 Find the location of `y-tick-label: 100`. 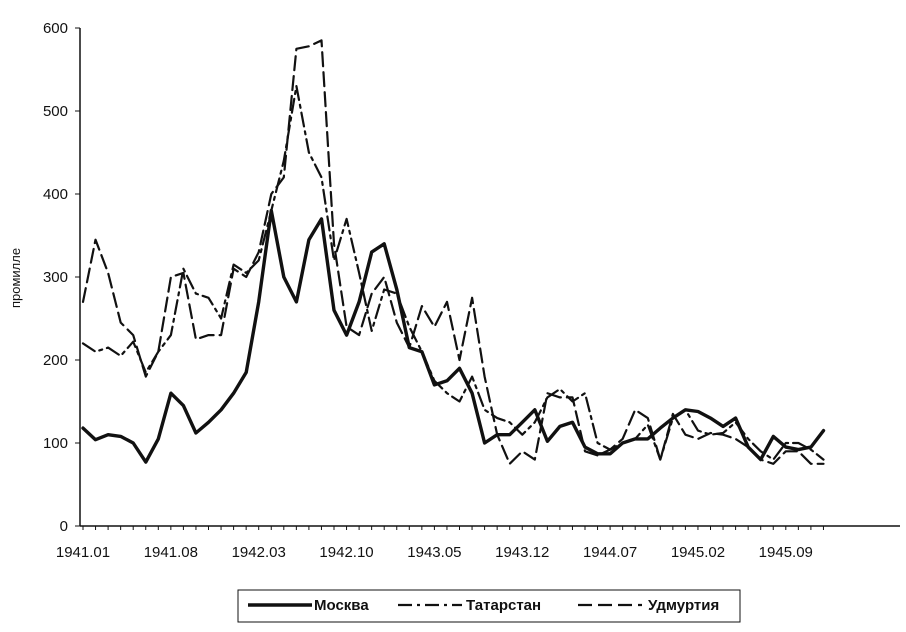

y-tick-label: 100 is located at coordinates (55, 443).